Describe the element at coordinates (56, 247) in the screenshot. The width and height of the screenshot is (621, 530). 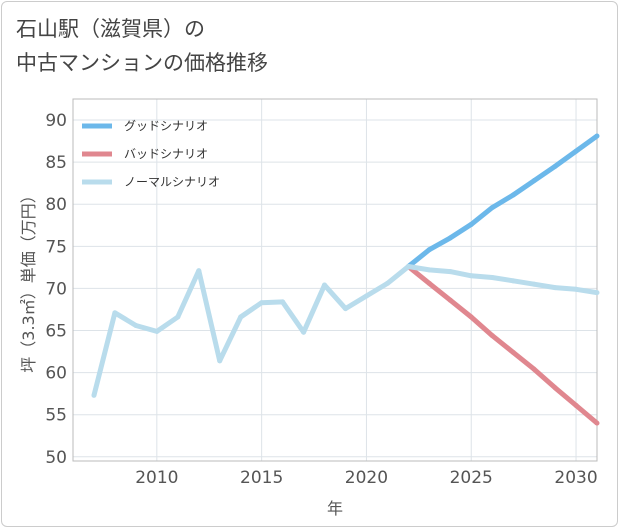
I see `y-tick-label: 75` at that location.